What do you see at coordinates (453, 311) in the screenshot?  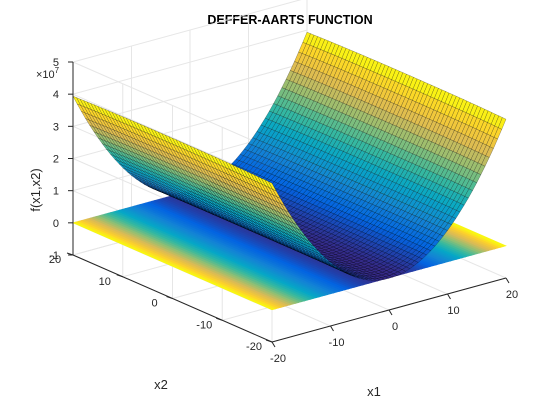 I see `x-tick-label: 10` at bounding box center [453, 311].